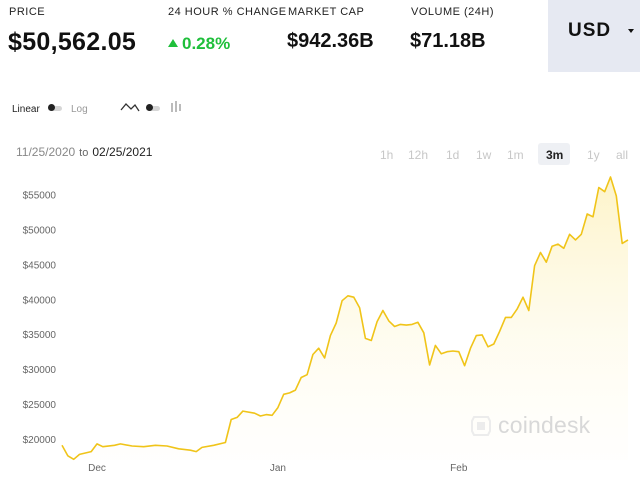 Image resolution: width=640 pixels, height=480 pixels. I want to click on currency-dropdown: USD, so click(594, 36).